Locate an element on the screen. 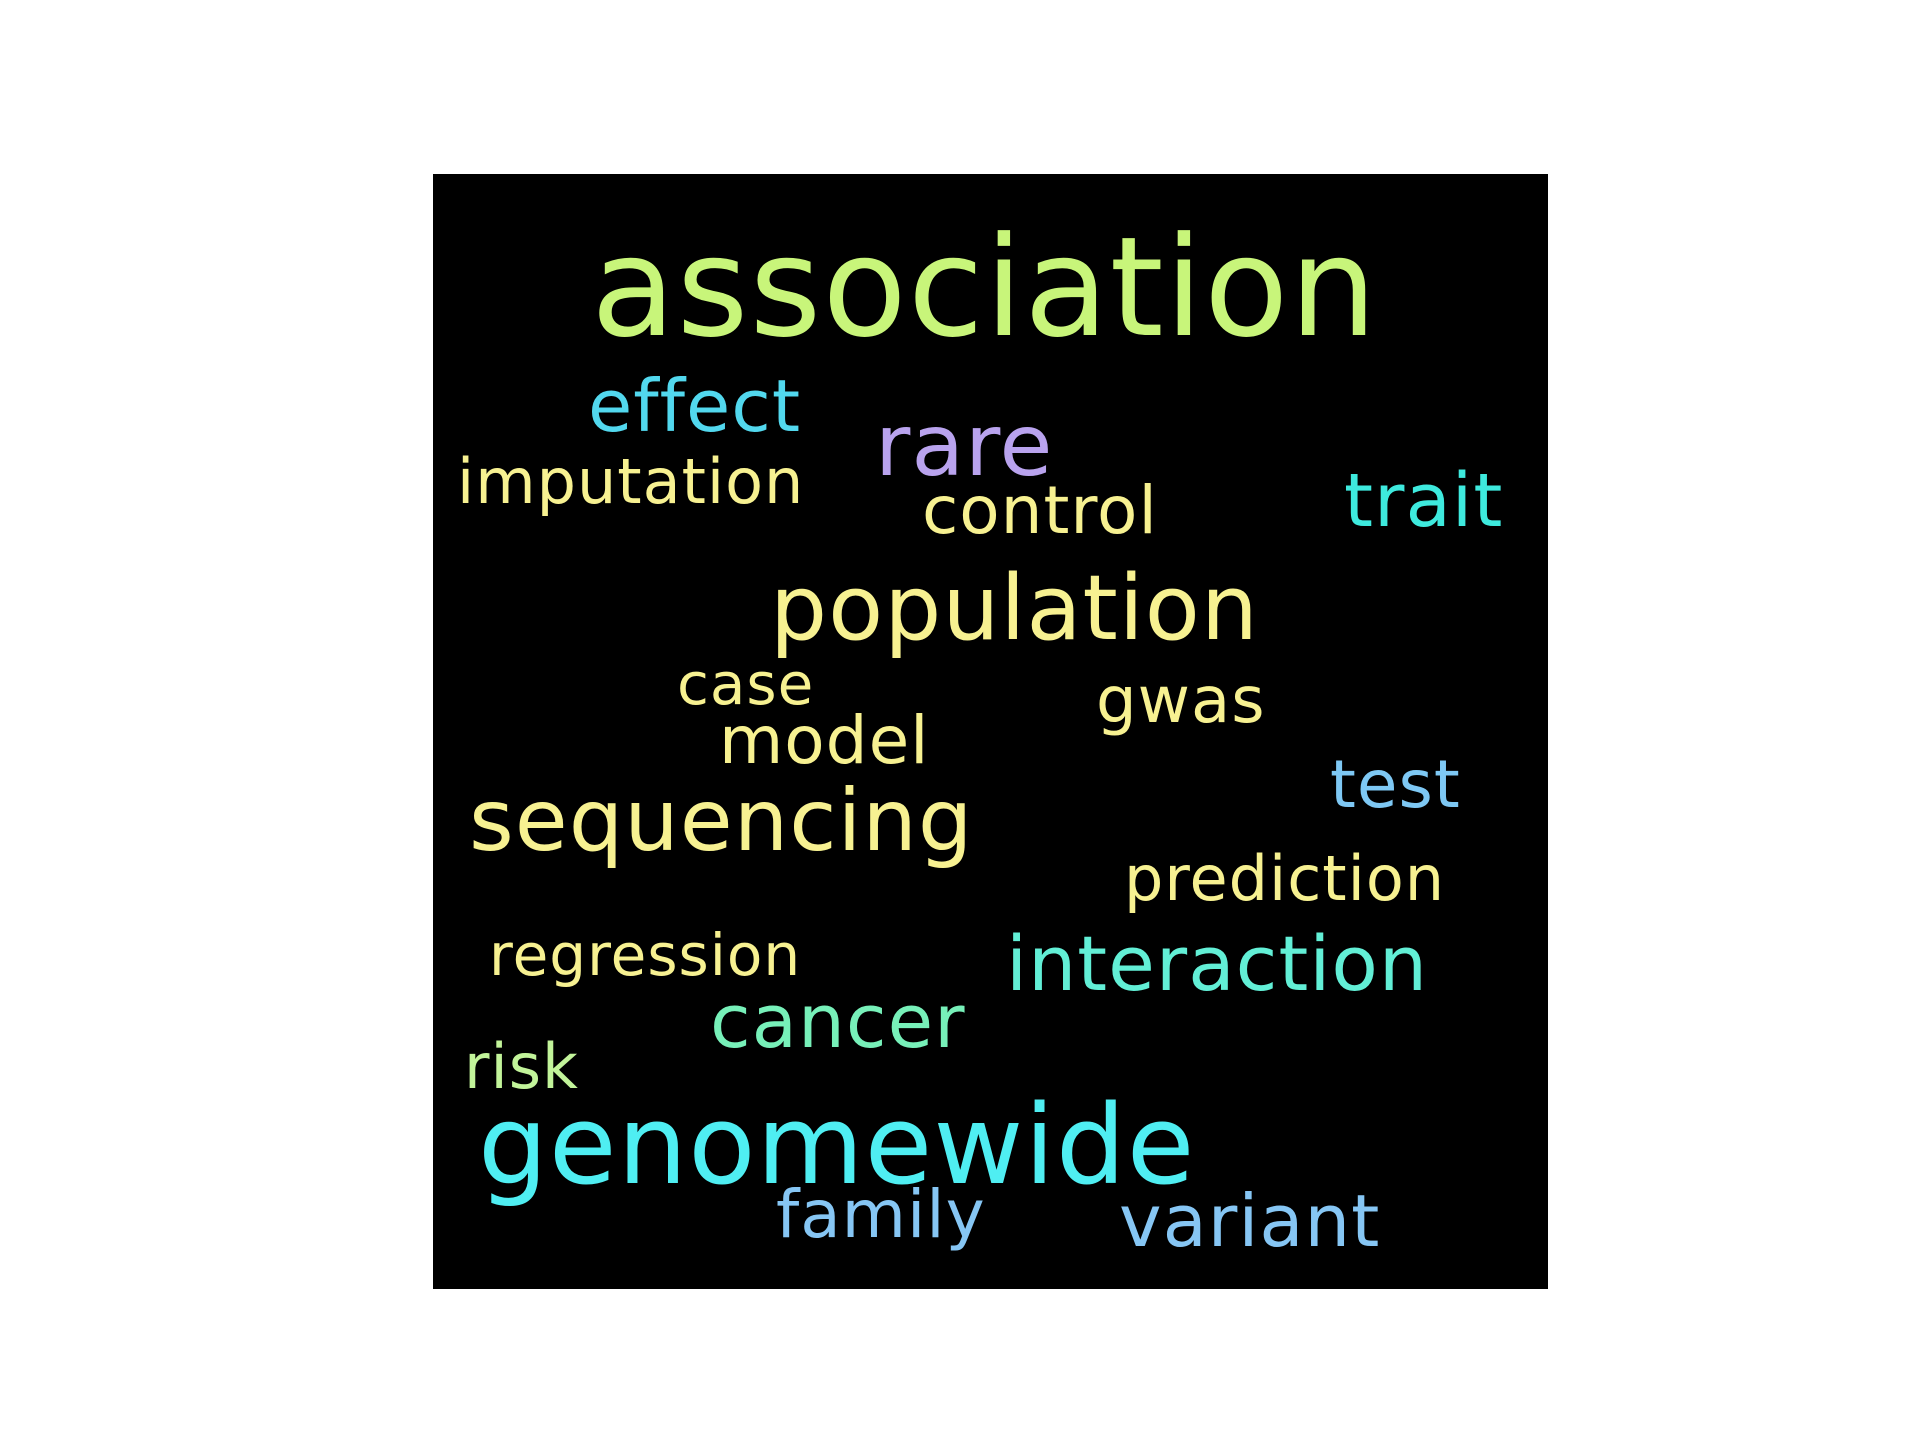 The width and height of the screenshot is (1920, 1440). word-cancer: cancer is located at coordinates (838, 1022).